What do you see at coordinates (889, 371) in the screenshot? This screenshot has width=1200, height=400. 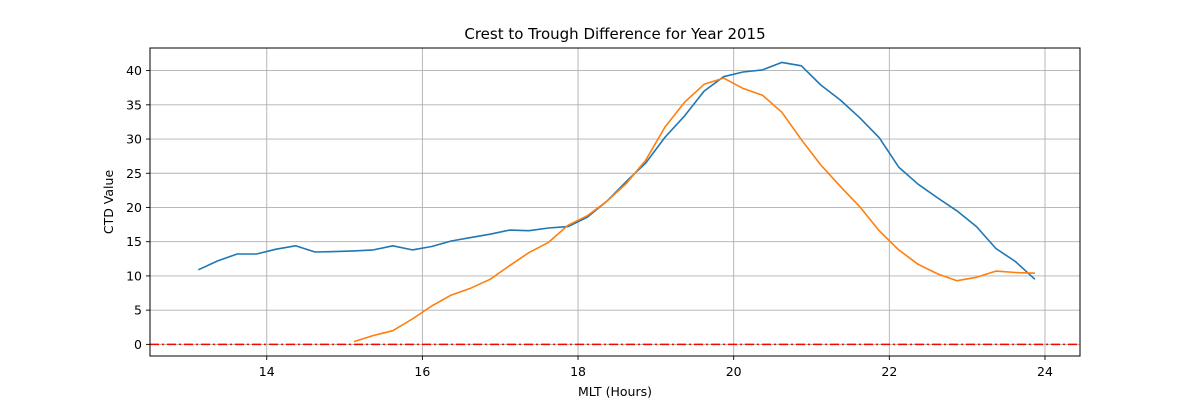 I see `x-tick-label: 22` at bounding box center [889, 371].